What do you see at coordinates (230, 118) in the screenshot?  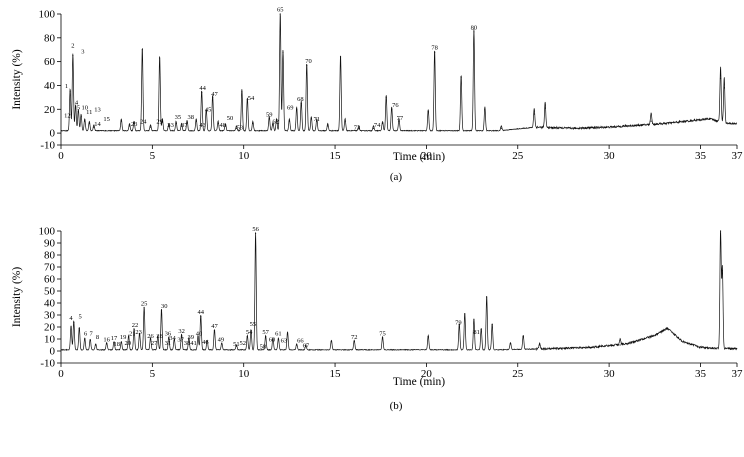 I see `peak-label: 50` at bounding box center [230, 118].